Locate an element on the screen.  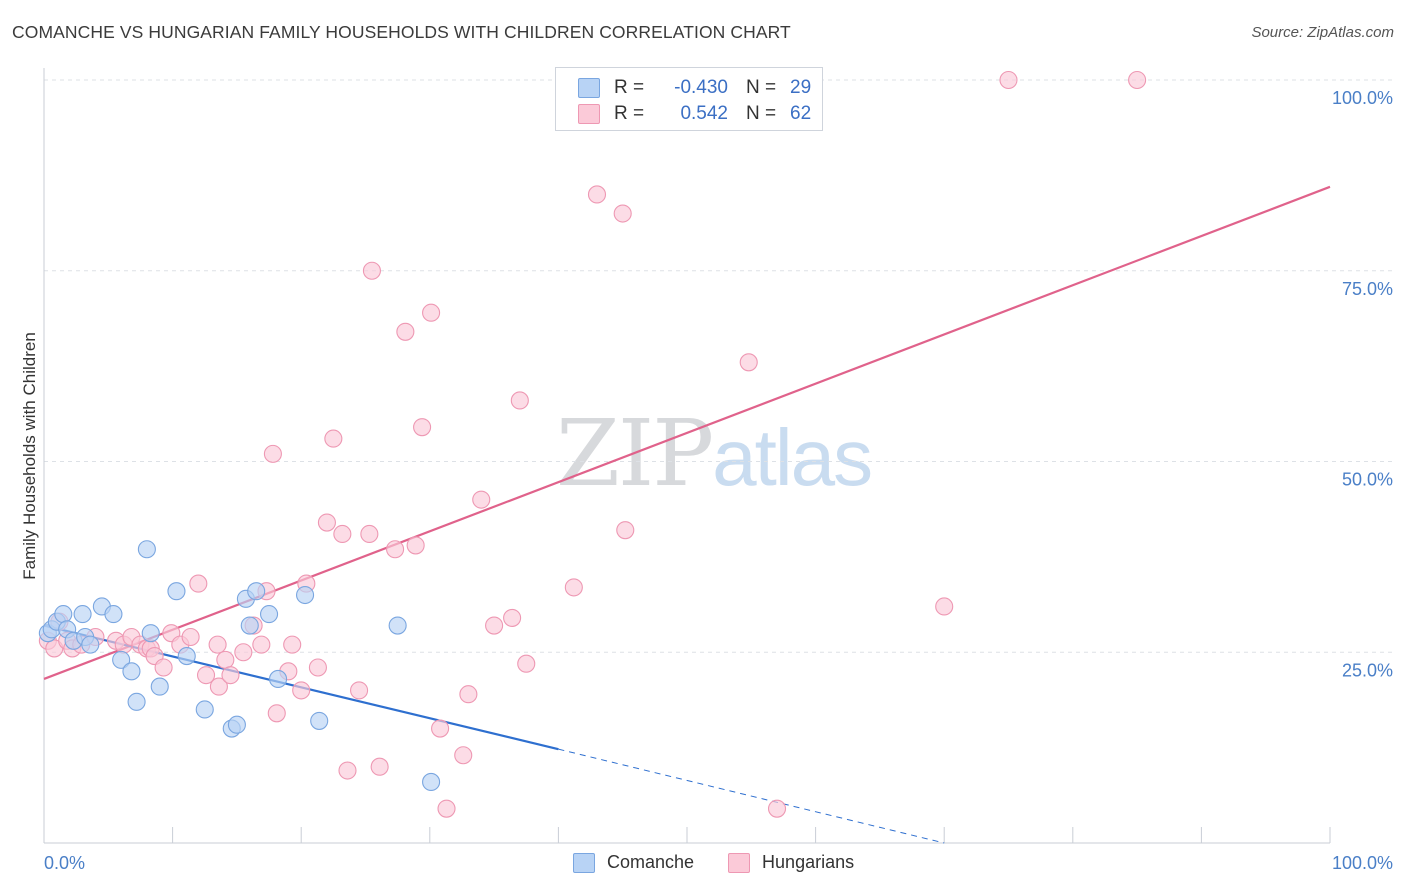
series-legend-comanche: Comanche is located at coordinates (633, 862).